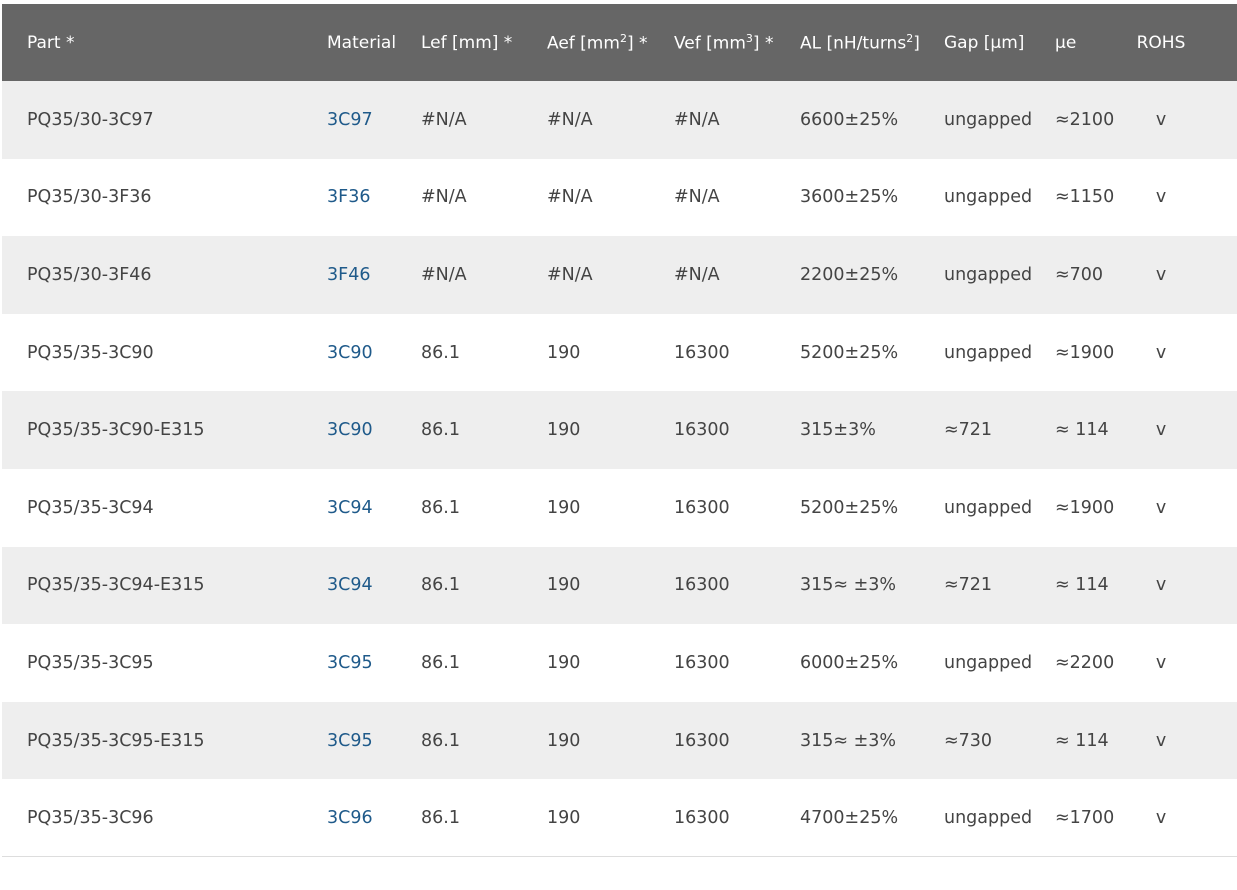 Image resolution: width=1237 pixels, height=890 pixels. What do you see at coordinates (637, 43) in the screenshot?
I see `header-aef-suffix: ] *` at bounding box center [637, 43].